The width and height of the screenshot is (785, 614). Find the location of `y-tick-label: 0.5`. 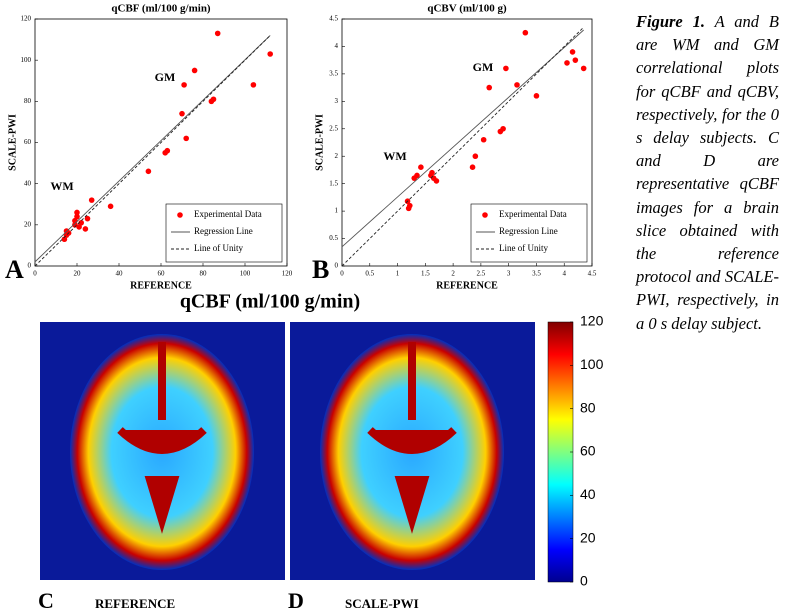

y-tick-label: 0.5 is located at coordinates (333, 238).